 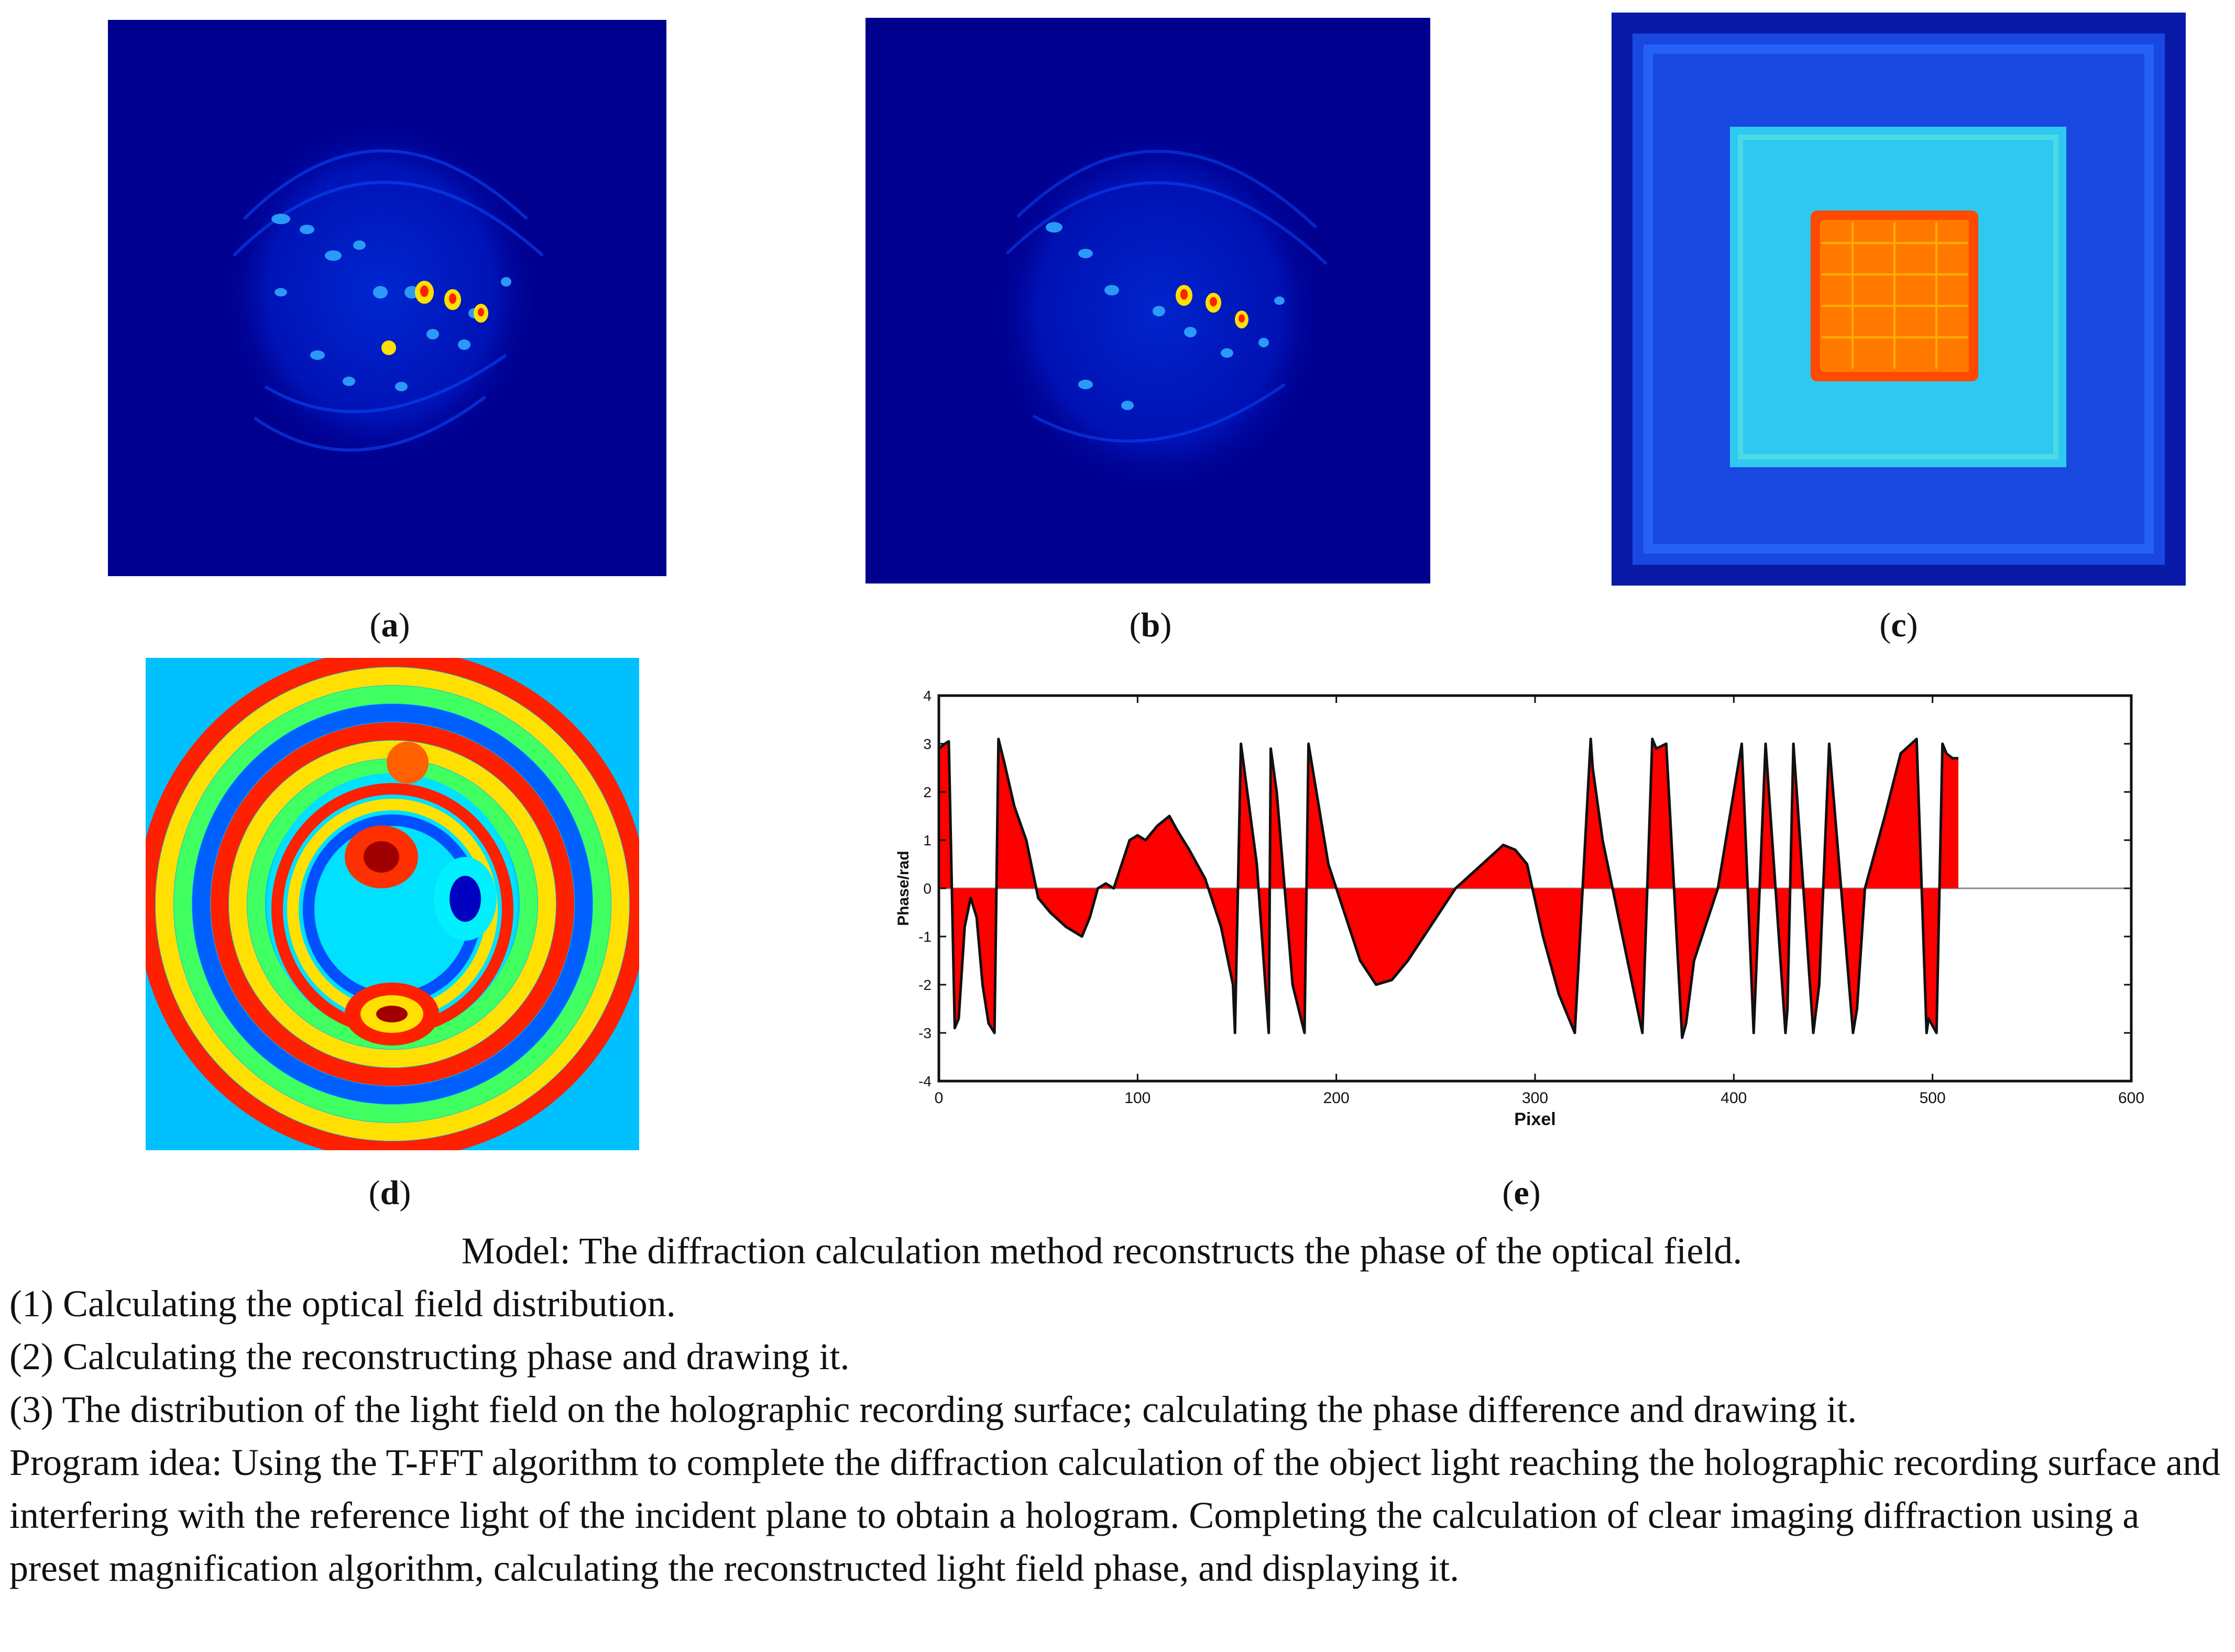 I want to click on y-tick-label: -2, so click(x=925, y=985).